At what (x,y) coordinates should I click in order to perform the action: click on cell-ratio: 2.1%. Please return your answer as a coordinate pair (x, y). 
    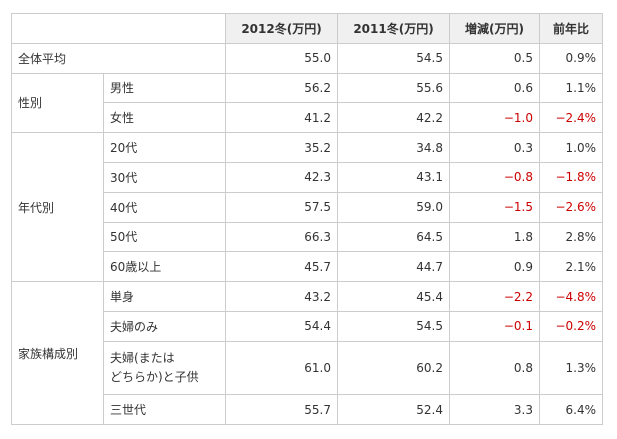
    Looking at the image, I should click on (571, 267).